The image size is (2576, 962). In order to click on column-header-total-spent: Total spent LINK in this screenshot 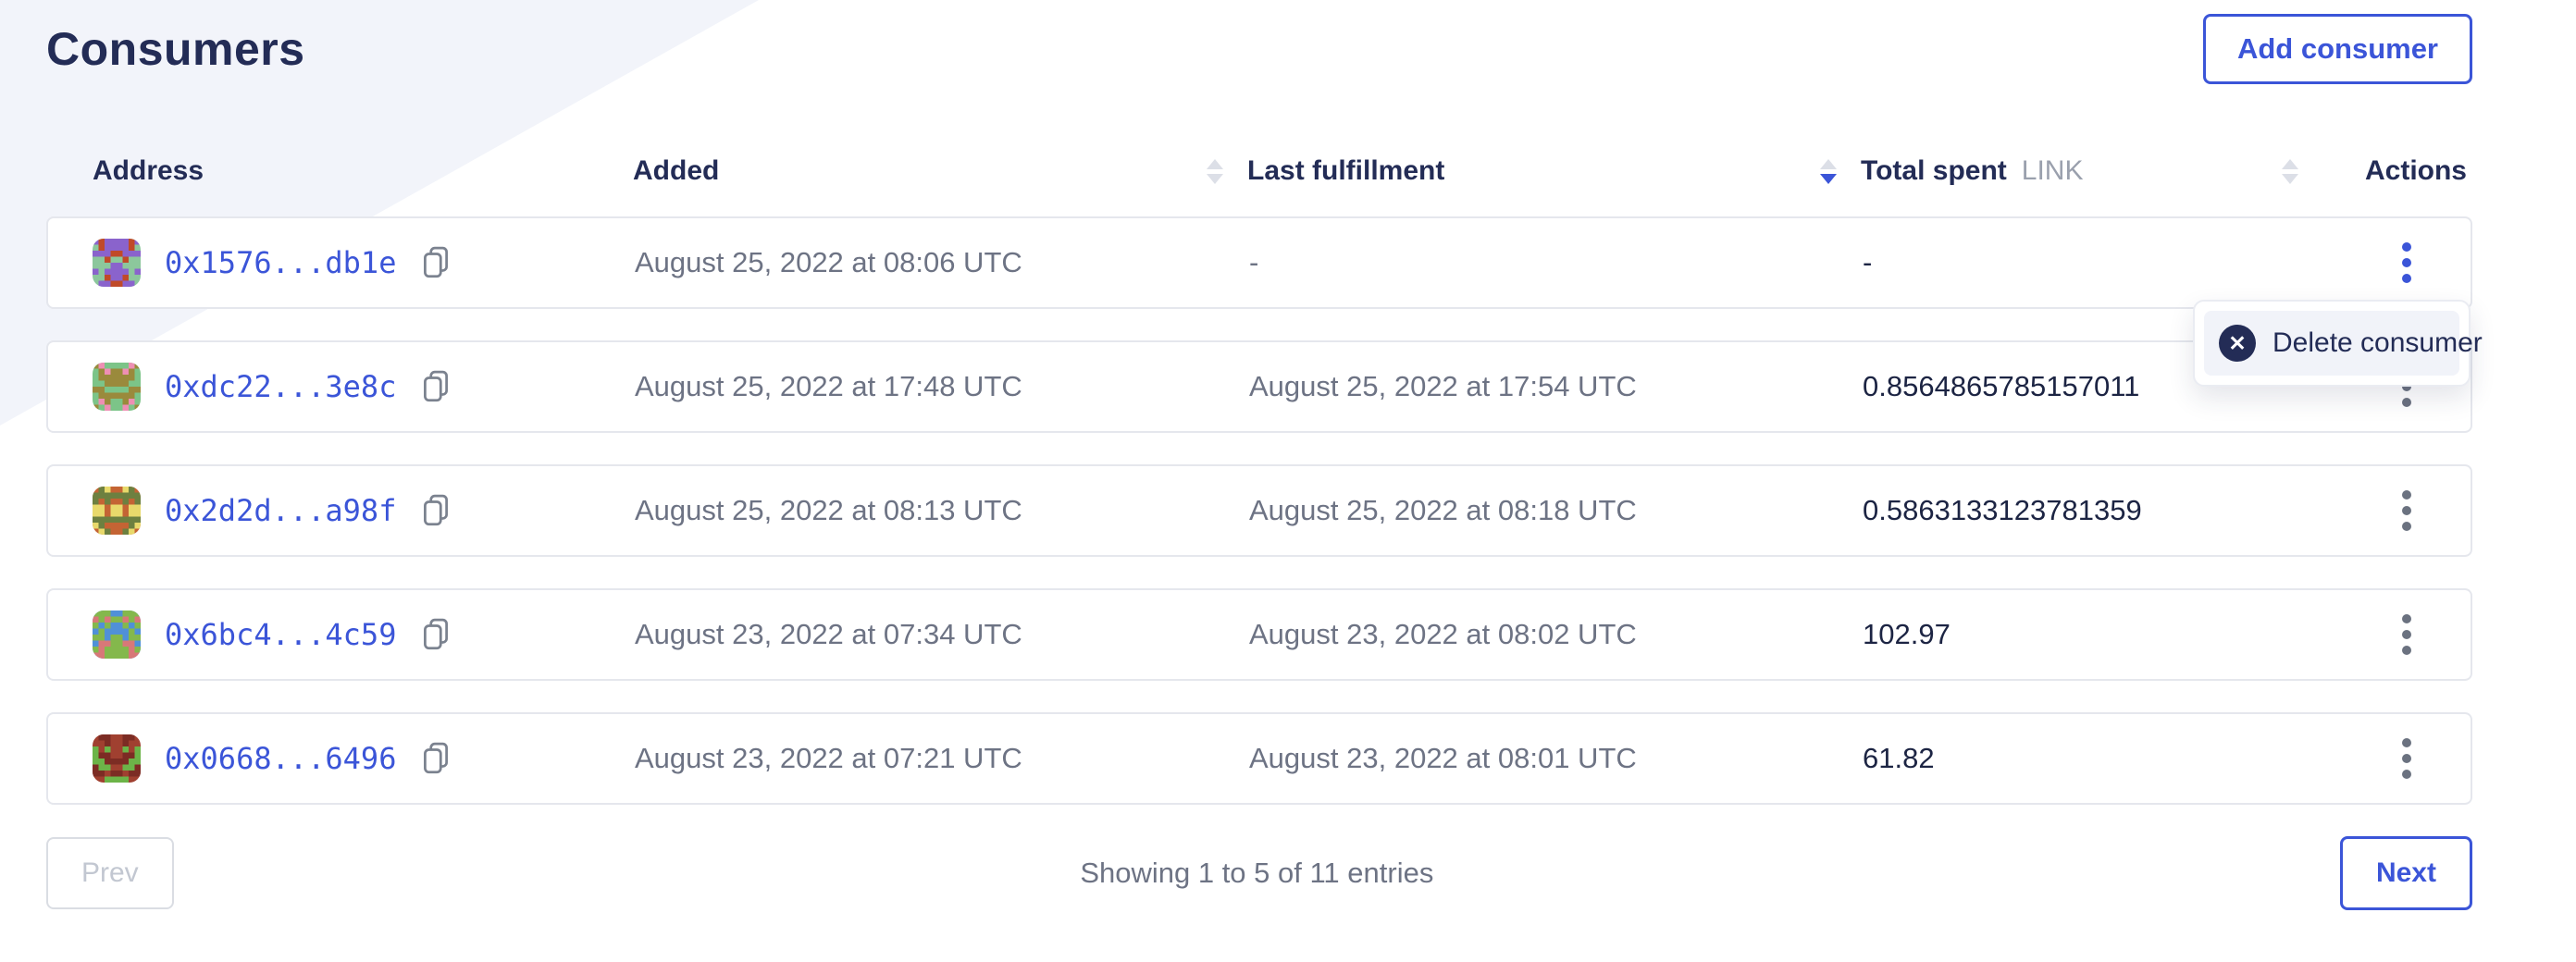, I will do `click(2091, 171)`.